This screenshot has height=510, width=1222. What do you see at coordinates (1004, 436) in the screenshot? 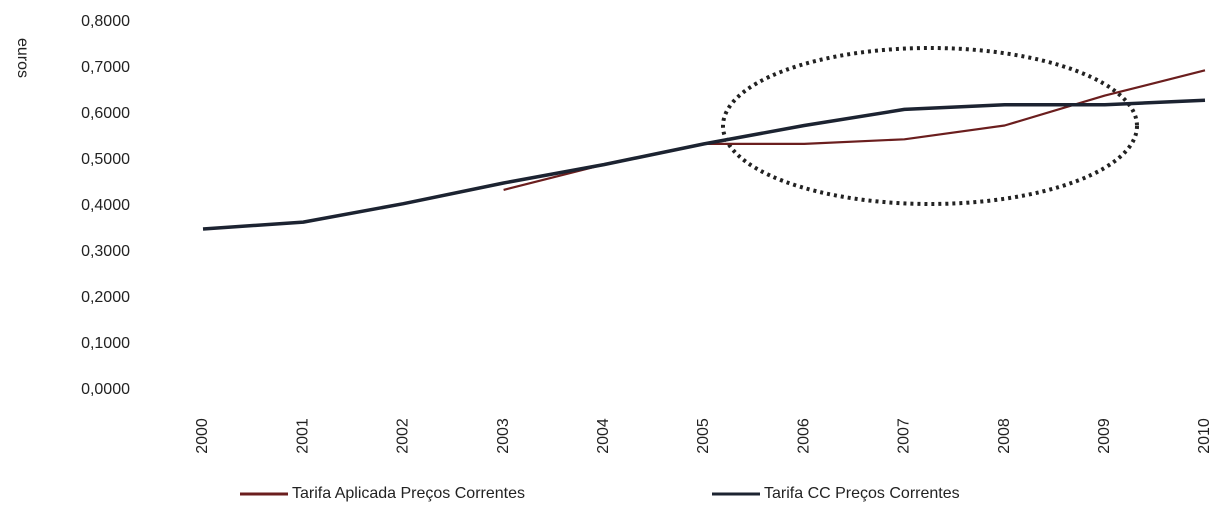
I see `x-tick-label: 2008` at bounding box center [1004, 436].